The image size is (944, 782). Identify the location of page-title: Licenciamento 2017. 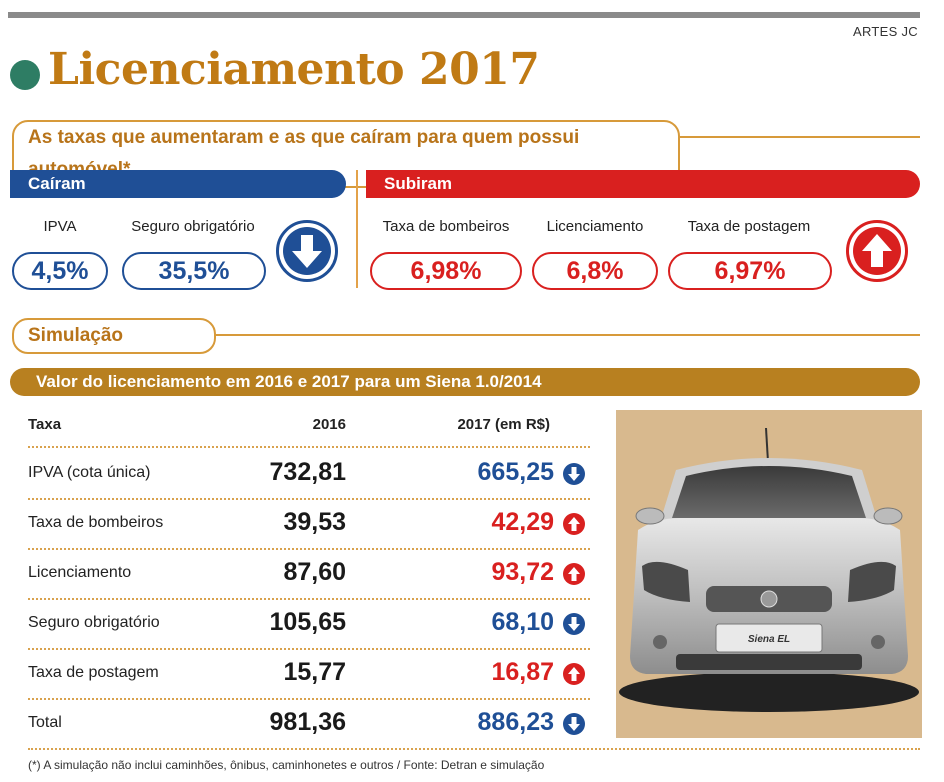
(294, 69).